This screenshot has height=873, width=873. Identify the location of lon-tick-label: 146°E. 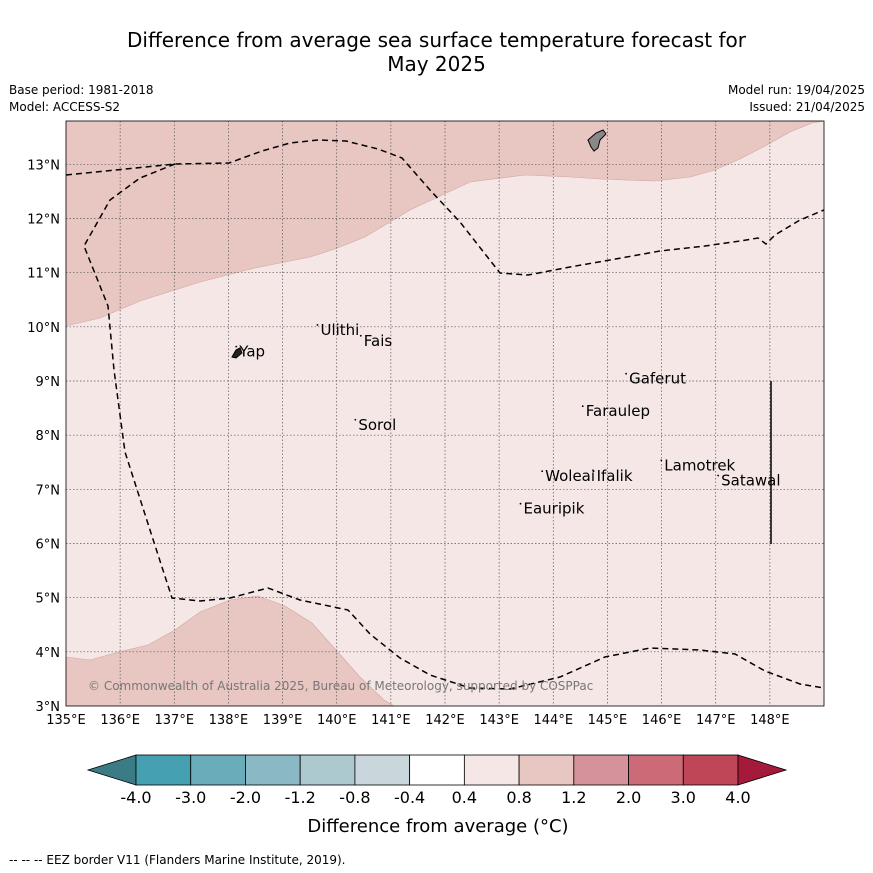
(662, 720).